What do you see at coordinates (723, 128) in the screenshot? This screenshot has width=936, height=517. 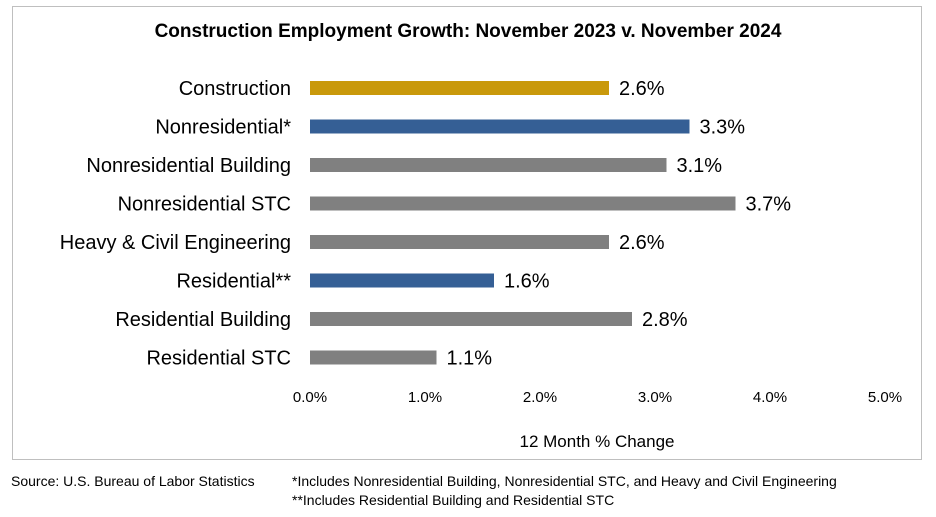 I see `data-label: 3.3%` at bounding box center [723, 128].